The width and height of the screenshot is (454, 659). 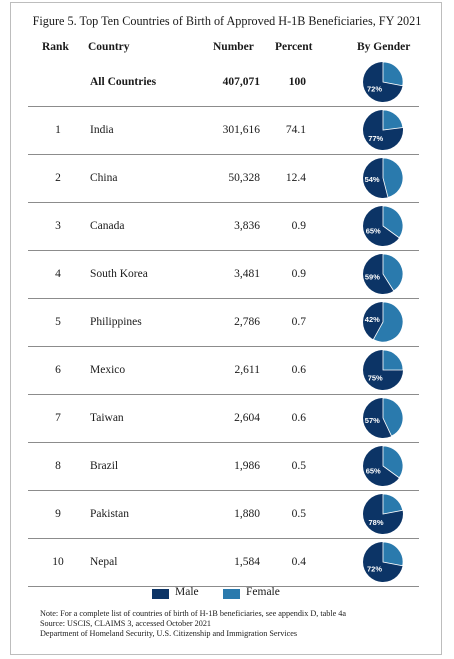 I want to click on cell-rank: 8, so click(x=58, y=466).